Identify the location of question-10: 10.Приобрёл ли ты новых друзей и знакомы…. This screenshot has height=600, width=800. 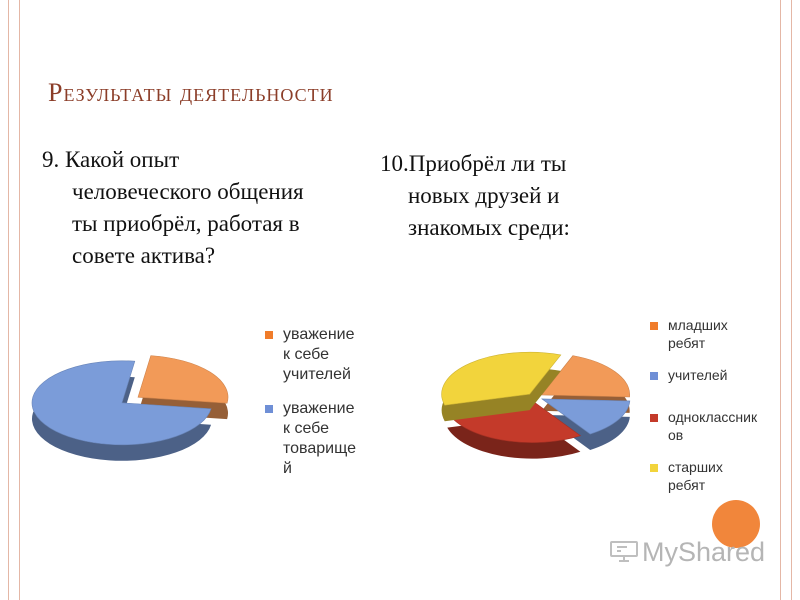
(515, 196).